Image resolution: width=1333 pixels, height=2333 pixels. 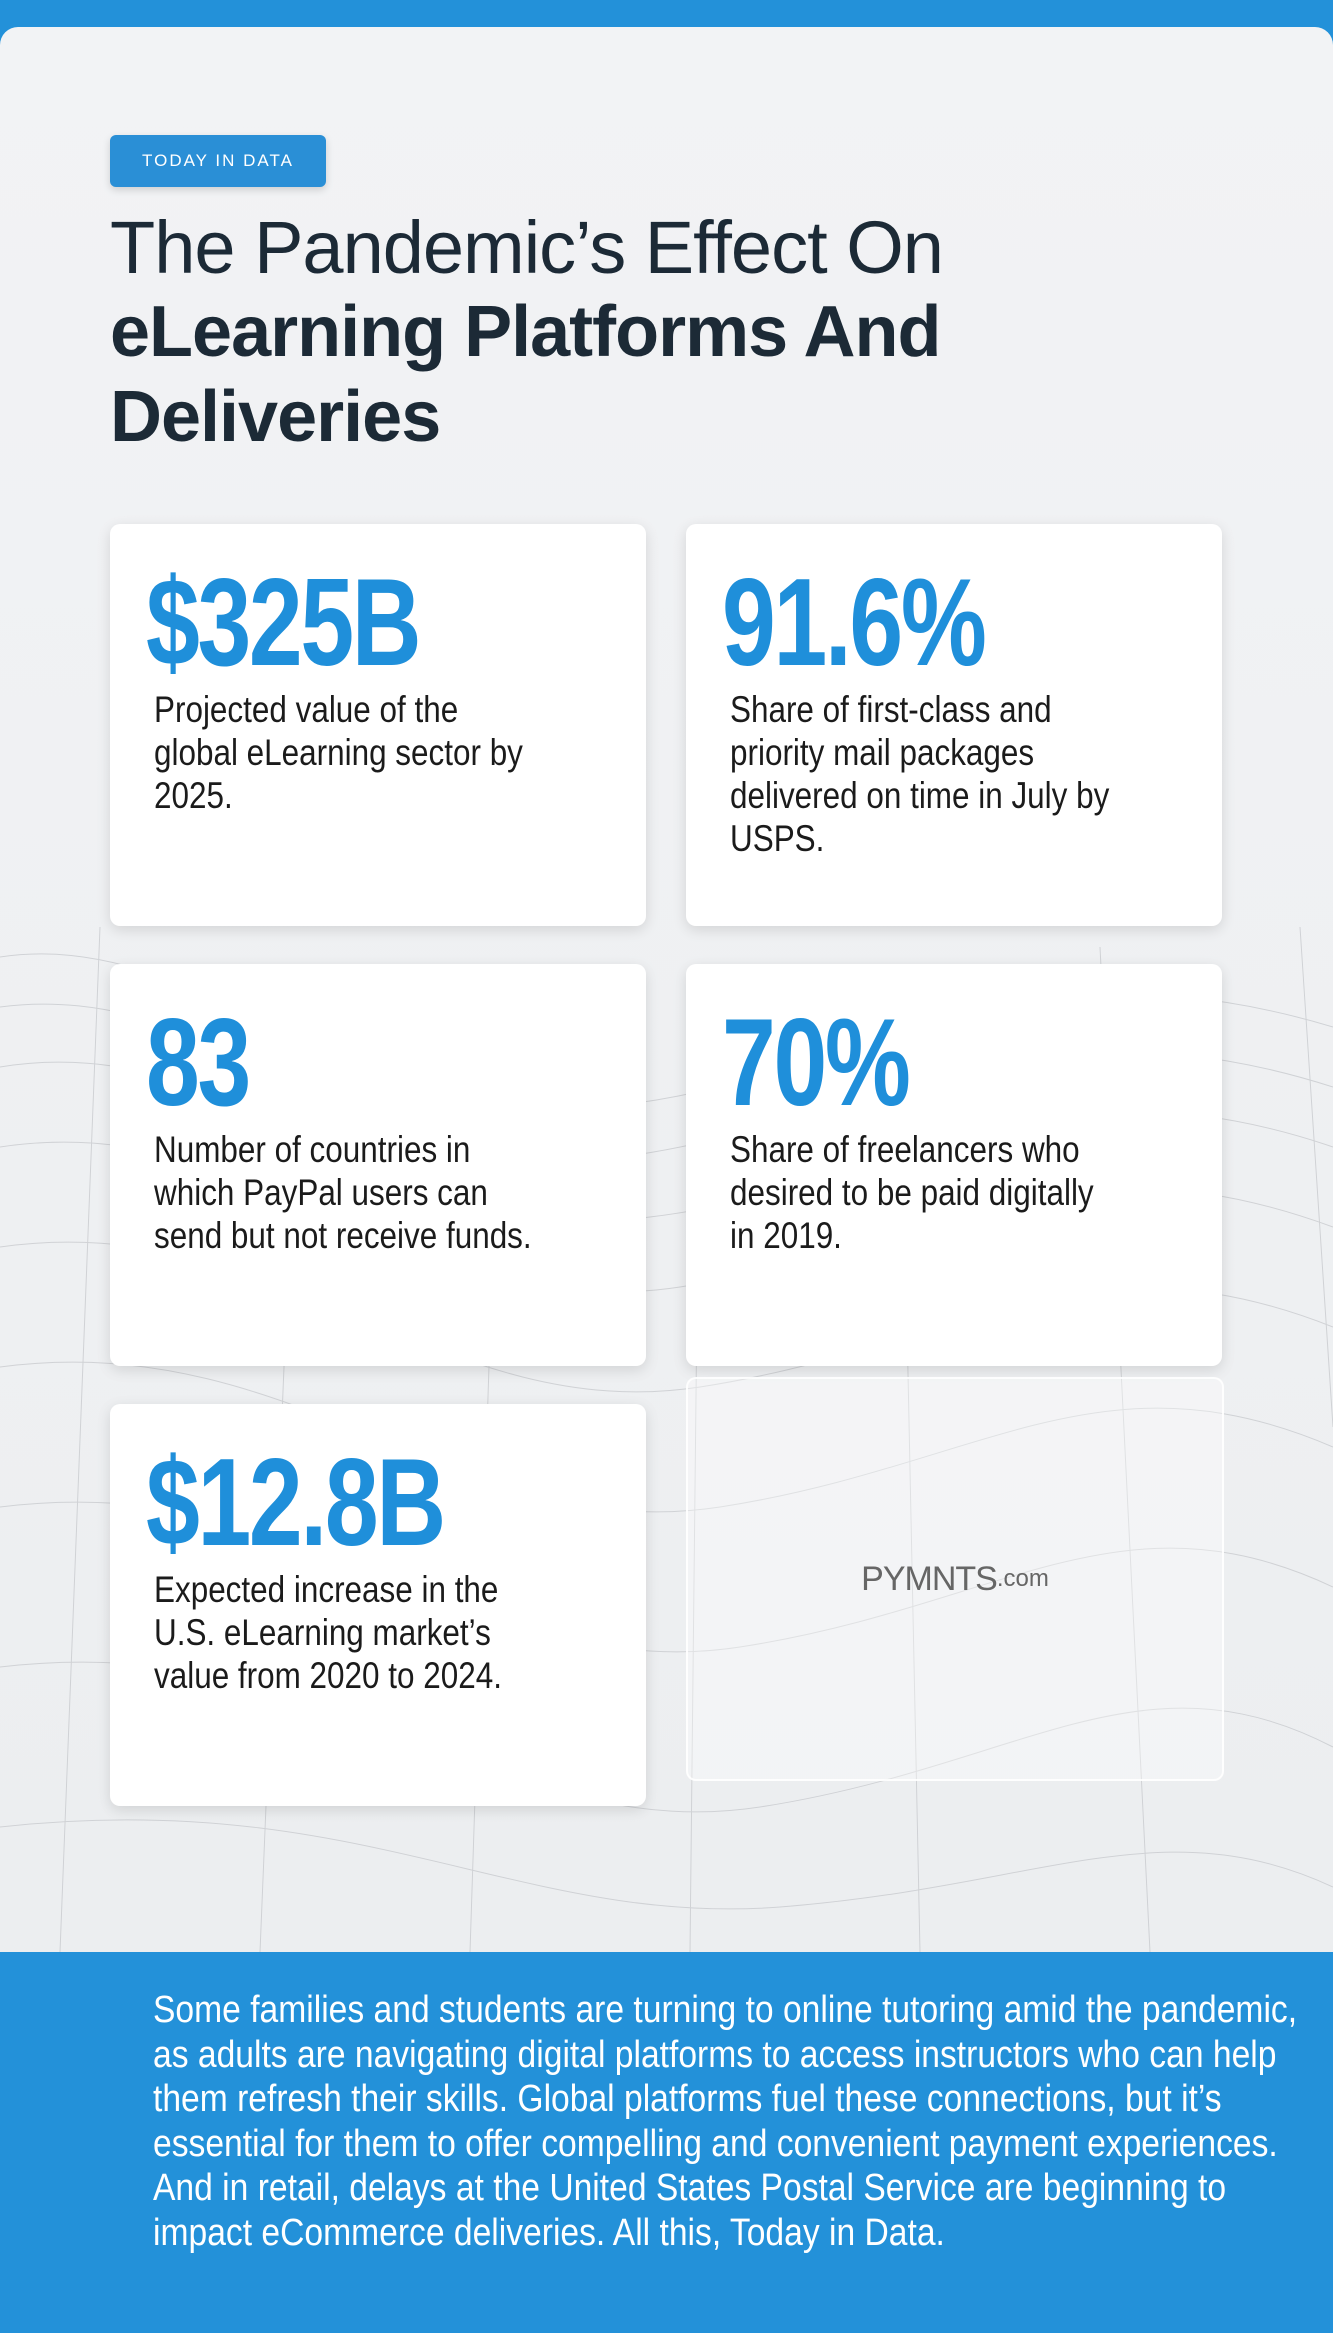 I want to click on logo: PYMNTS .com, so click(x=955, y=1579).